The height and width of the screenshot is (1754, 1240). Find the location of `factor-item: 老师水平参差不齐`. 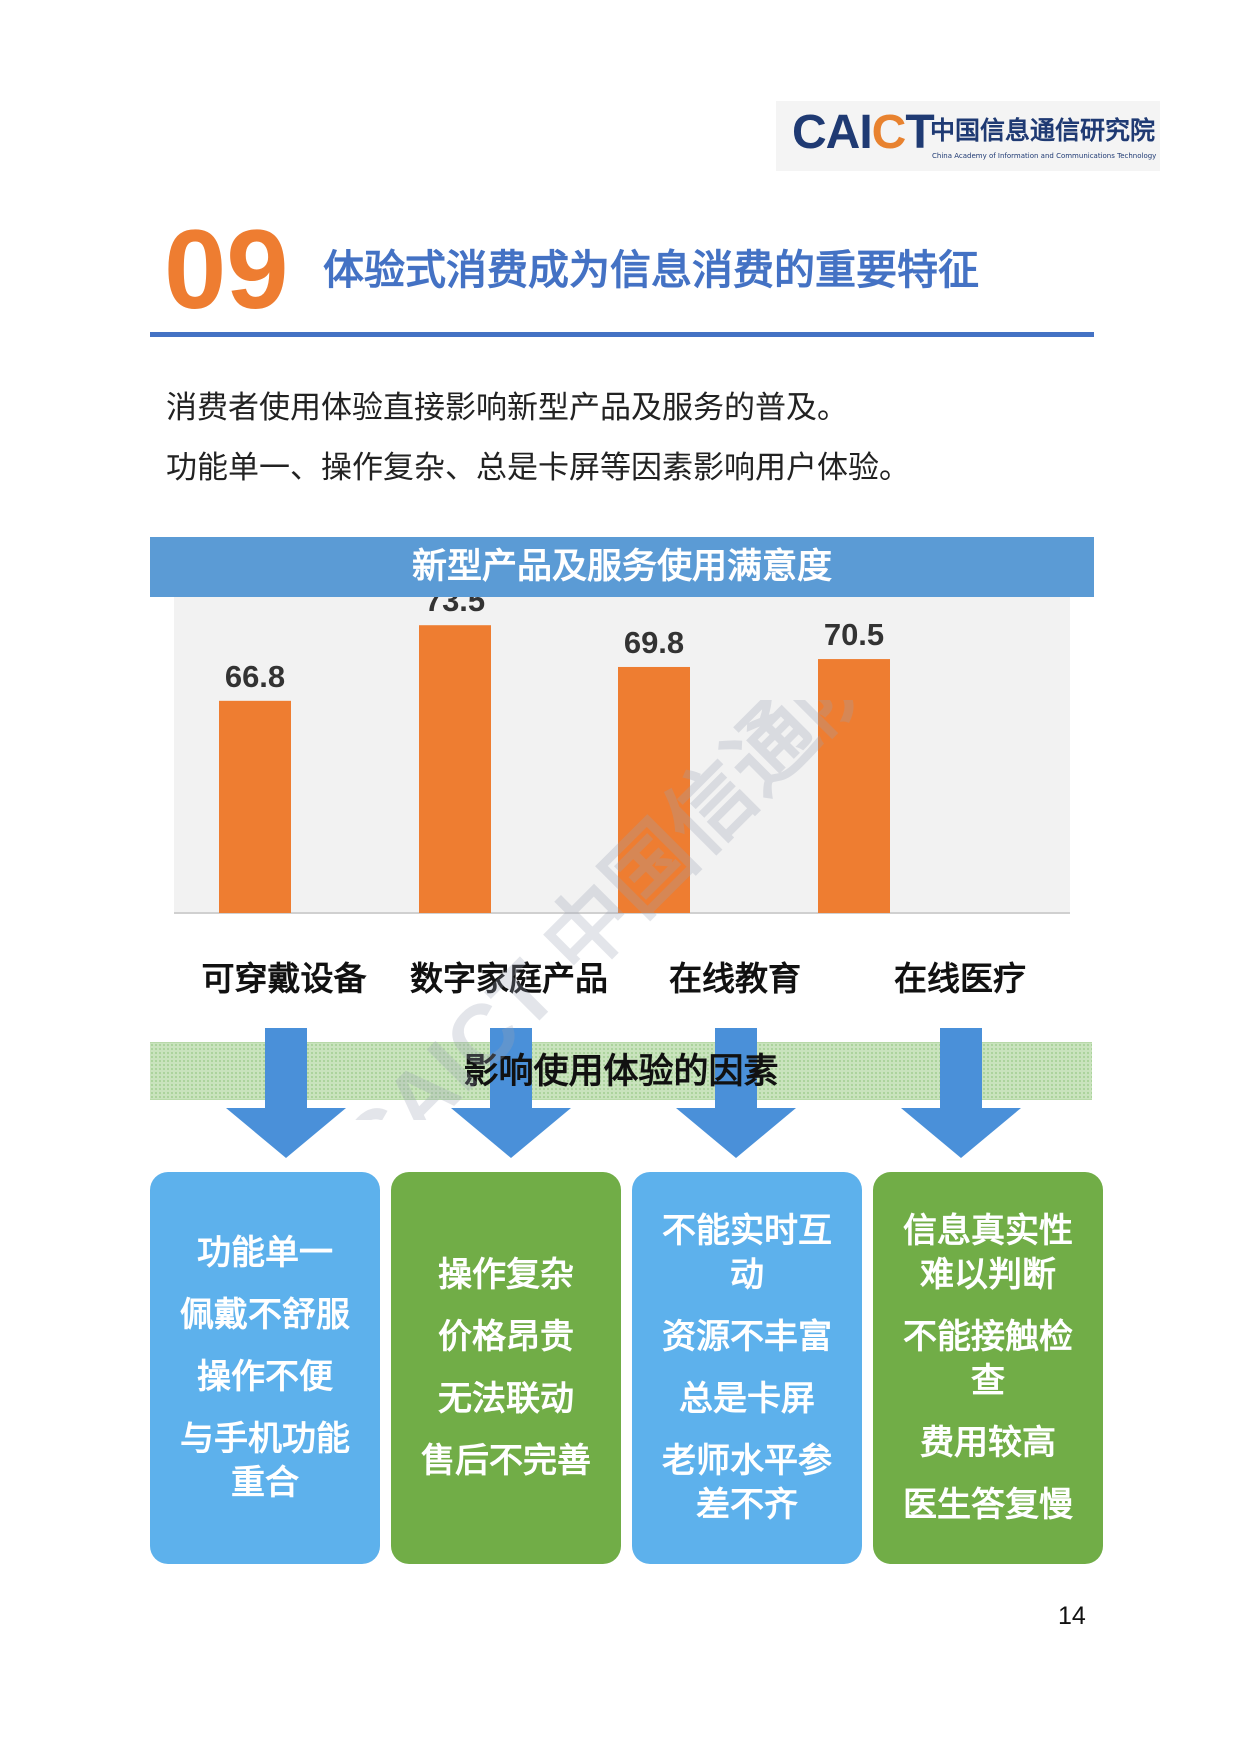

factor-item: 老师水平参差不齐 is located at coordinates (747, 1483).